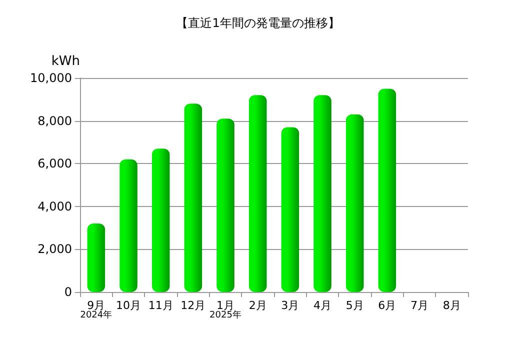  I want to click on x-tick-label: 1月 2025年, so click(226, 309).